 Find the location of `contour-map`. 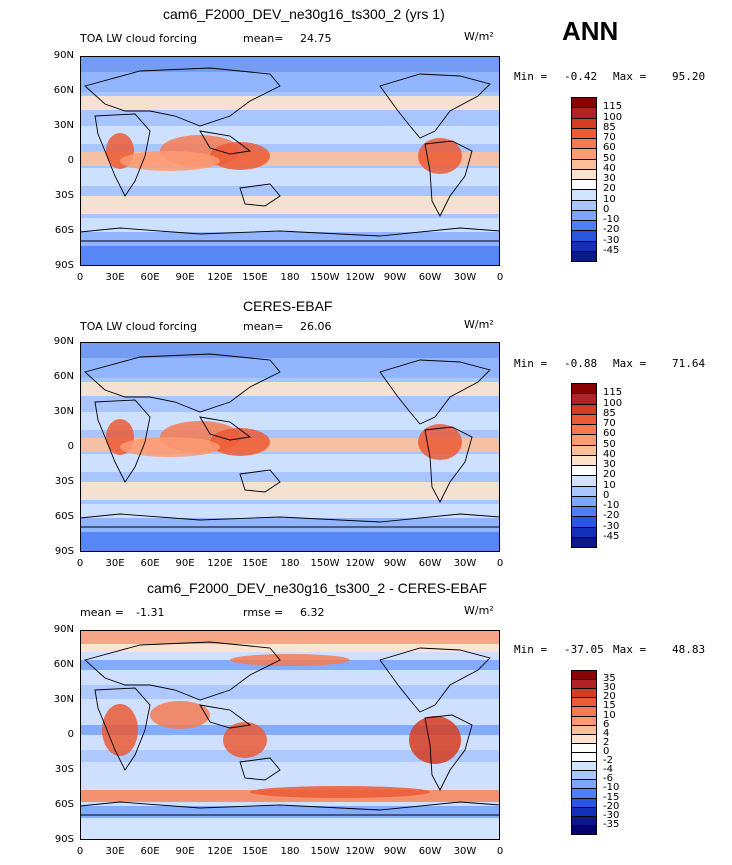

contour-map is located at coordinates (290, 161).